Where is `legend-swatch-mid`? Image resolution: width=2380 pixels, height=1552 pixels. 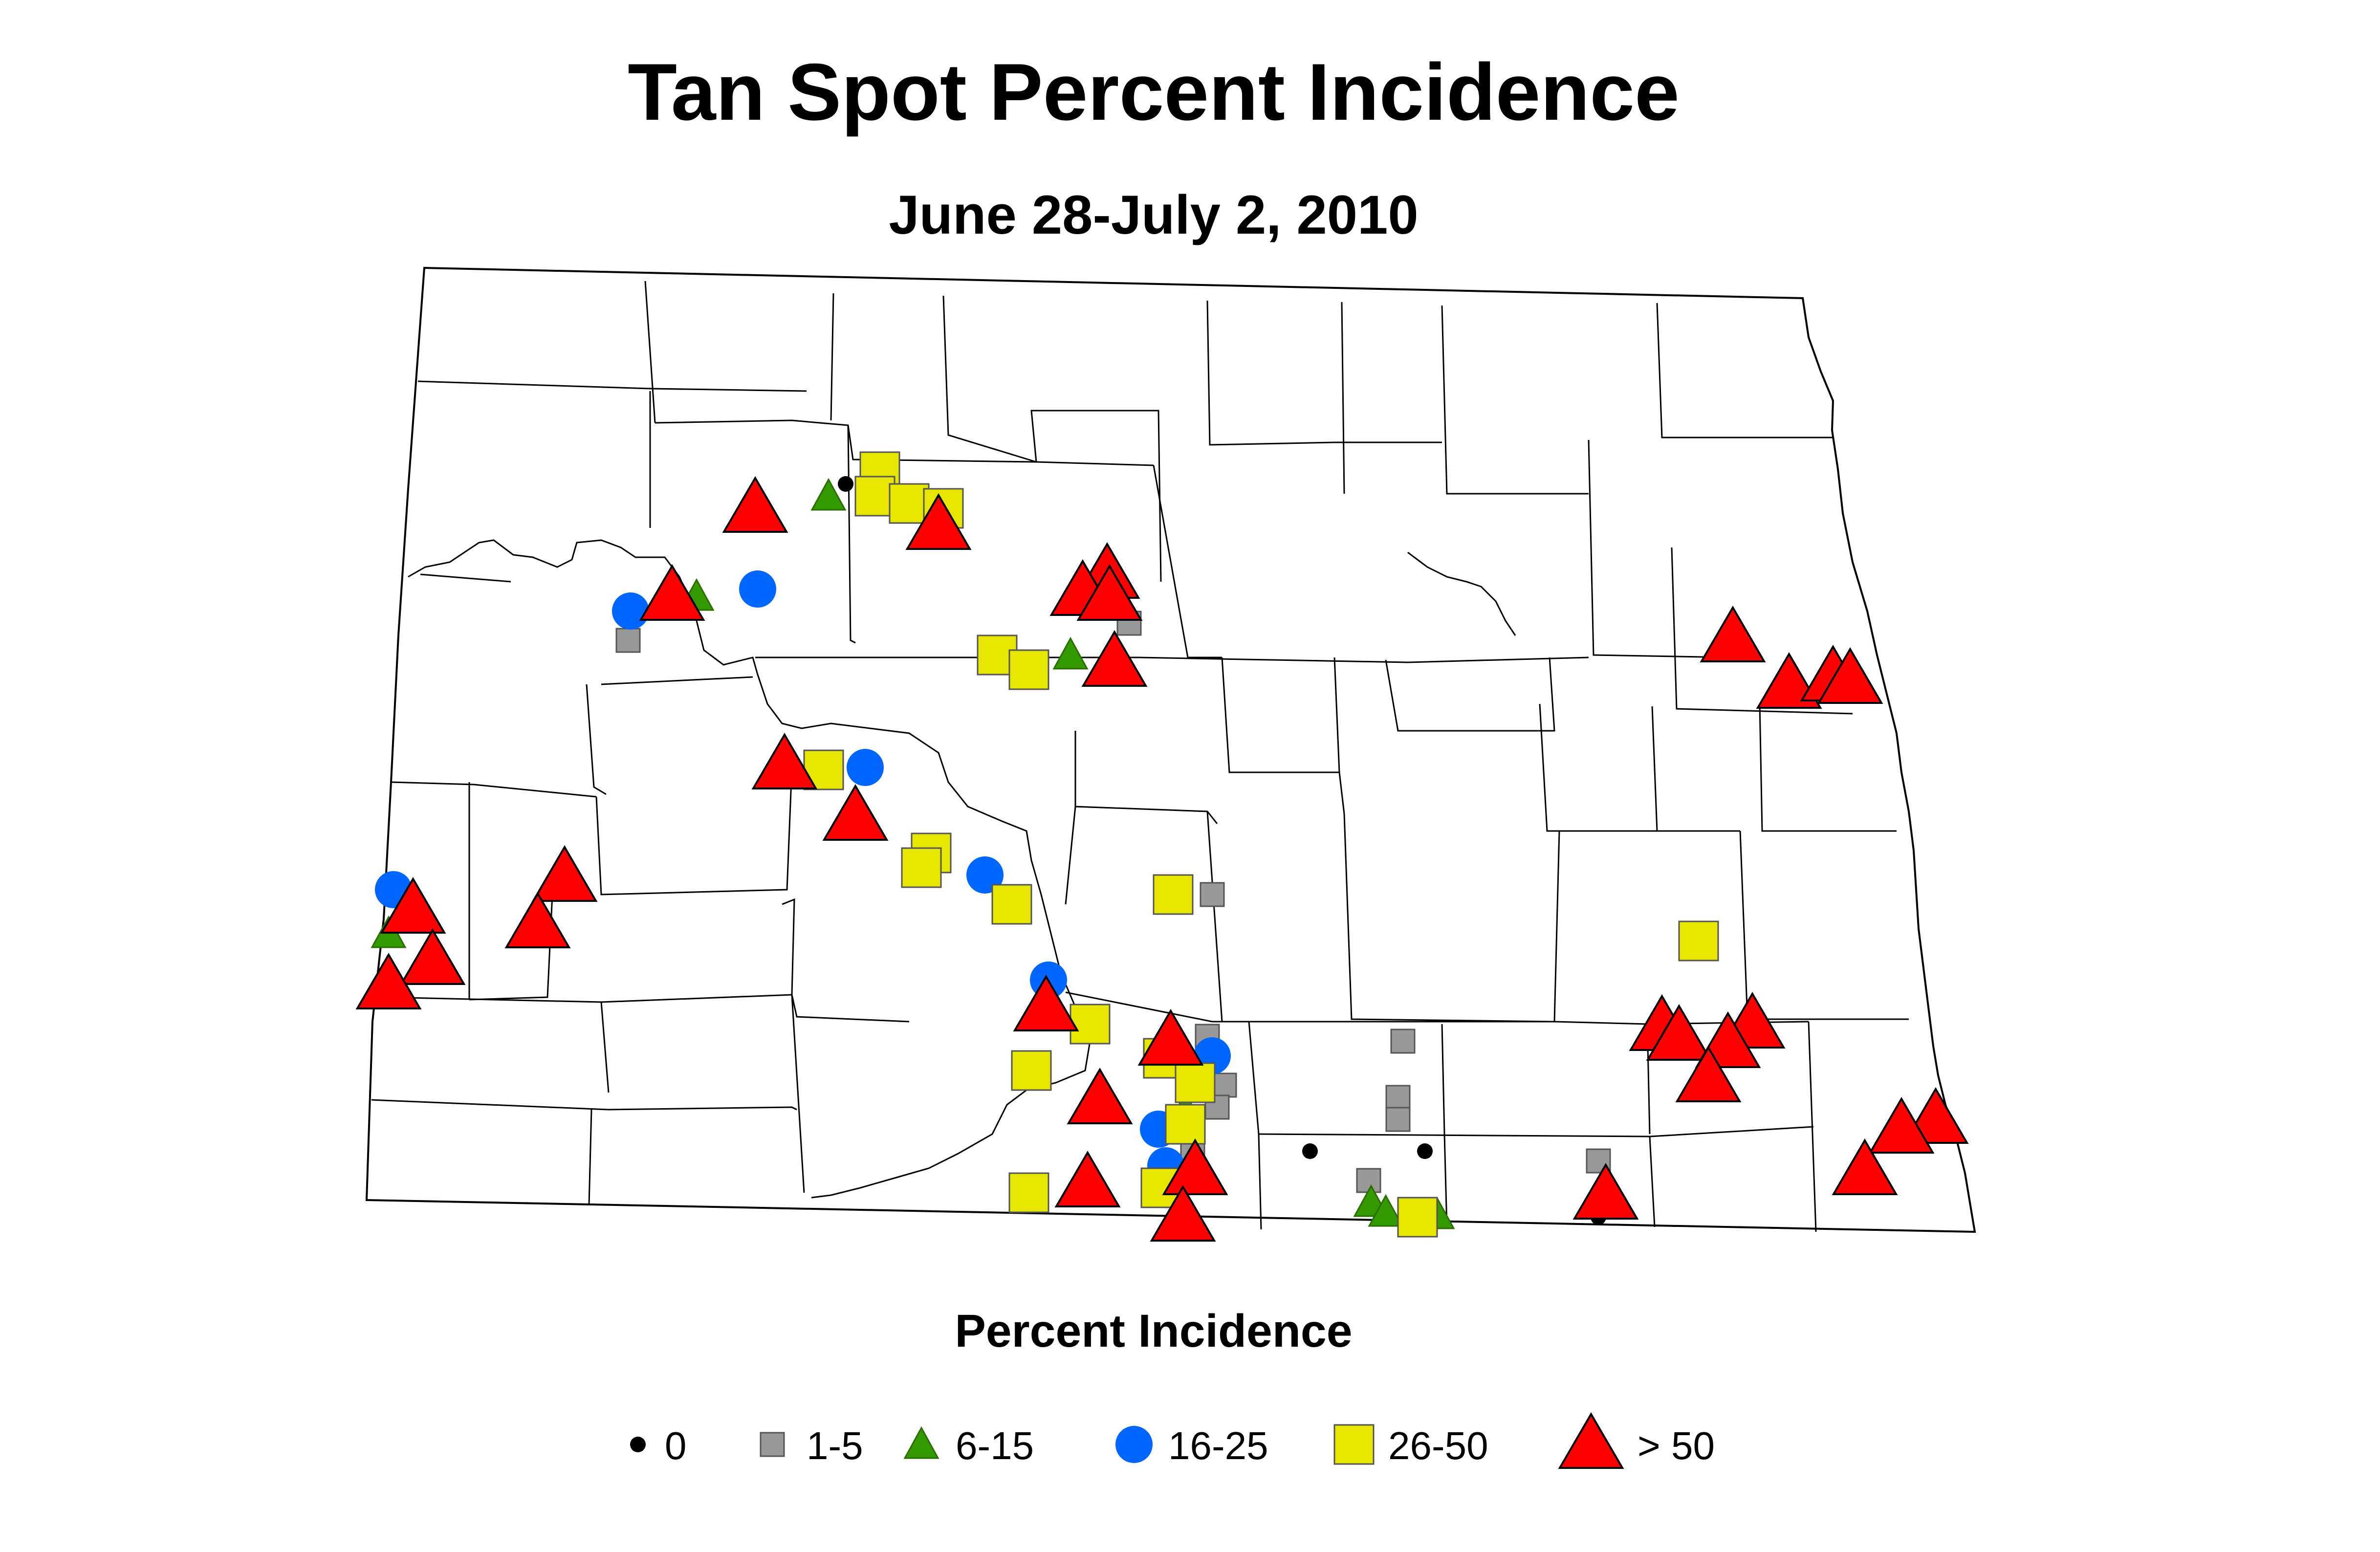 legend-swatch-mid is located at coordinates (1134, 1444).